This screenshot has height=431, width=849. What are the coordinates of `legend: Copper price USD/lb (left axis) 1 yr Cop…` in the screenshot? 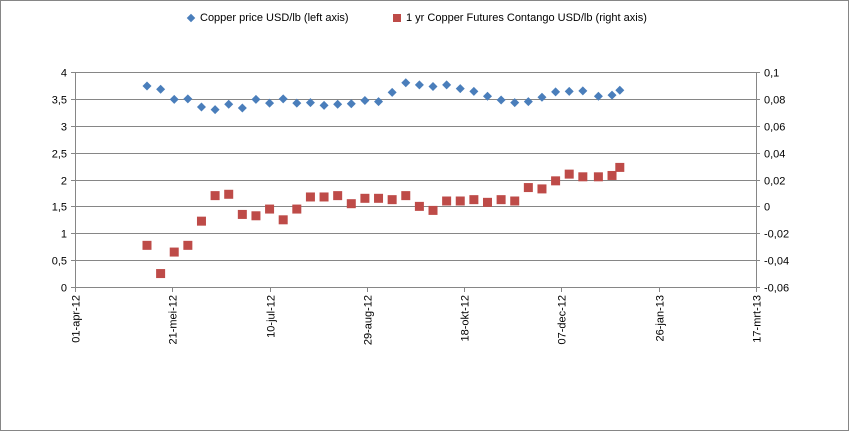 It's located at (424, 20).